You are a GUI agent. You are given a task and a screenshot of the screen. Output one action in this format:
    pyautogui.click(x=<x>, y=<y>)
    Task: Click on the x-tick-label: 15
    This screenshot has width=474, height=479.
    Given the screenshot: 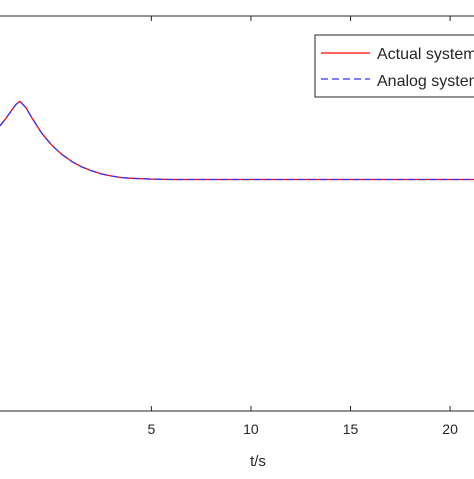 What is the action you would take?
    pyautogui.click(x=351, y=429)
    